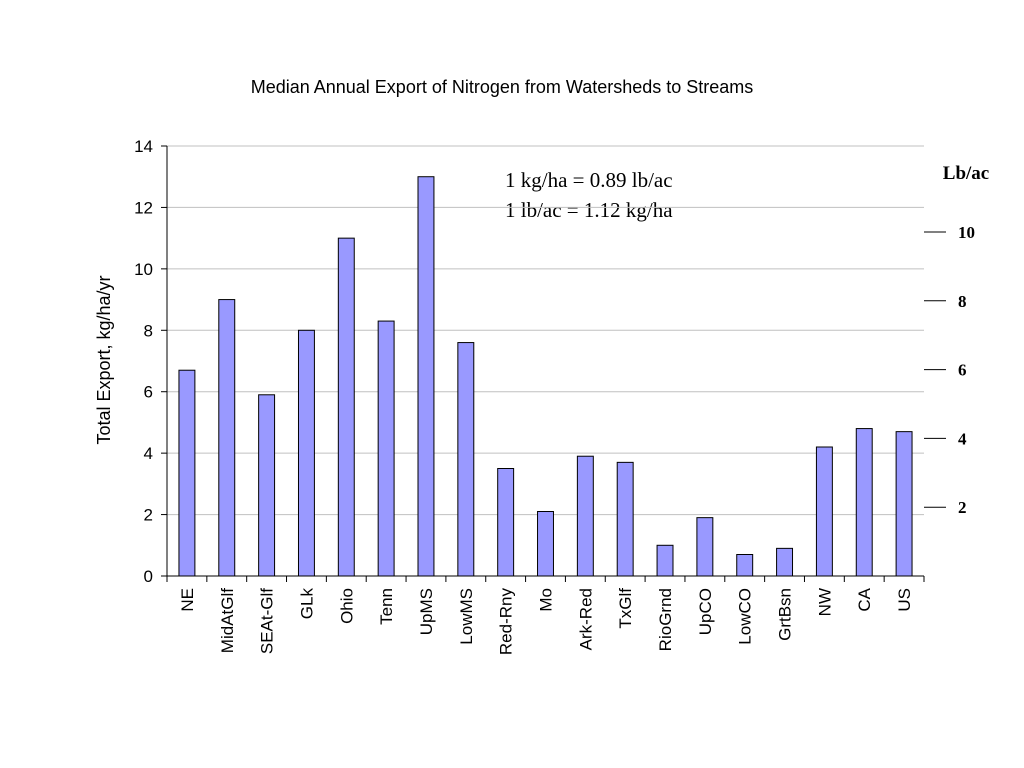 The height and width of the screenshot is (768, 1024). What do you see at coordinates (148, 392) in the screenshot?
I see `y-tick-label: 6` at bounding box center [148, 392].